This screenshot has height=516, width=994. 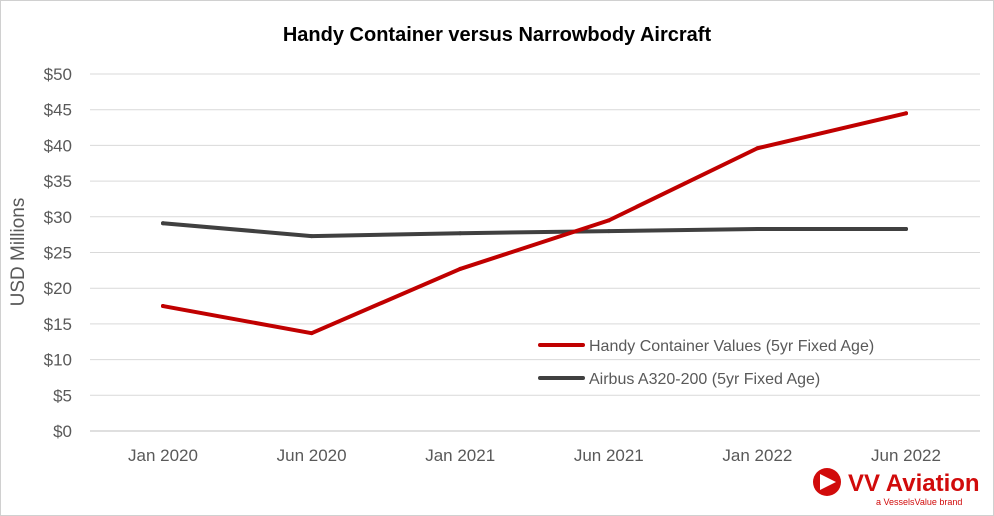 I want to click on y-axis-ticks: $0 $5 $10 $15 $20 $25 $30 $35 $40 $45 $50, so click(x=58, y=253).